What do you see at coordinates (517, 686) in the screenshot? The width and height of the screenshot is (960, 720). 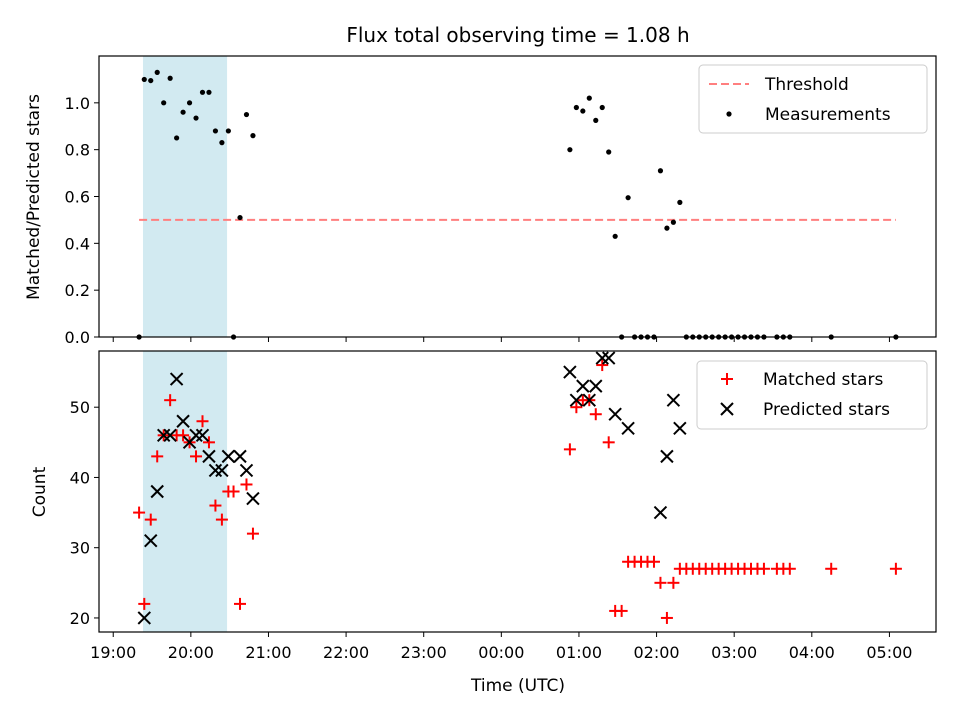 I see `x-axis-label: Time (UTC)` at bounding box center [517, 686].